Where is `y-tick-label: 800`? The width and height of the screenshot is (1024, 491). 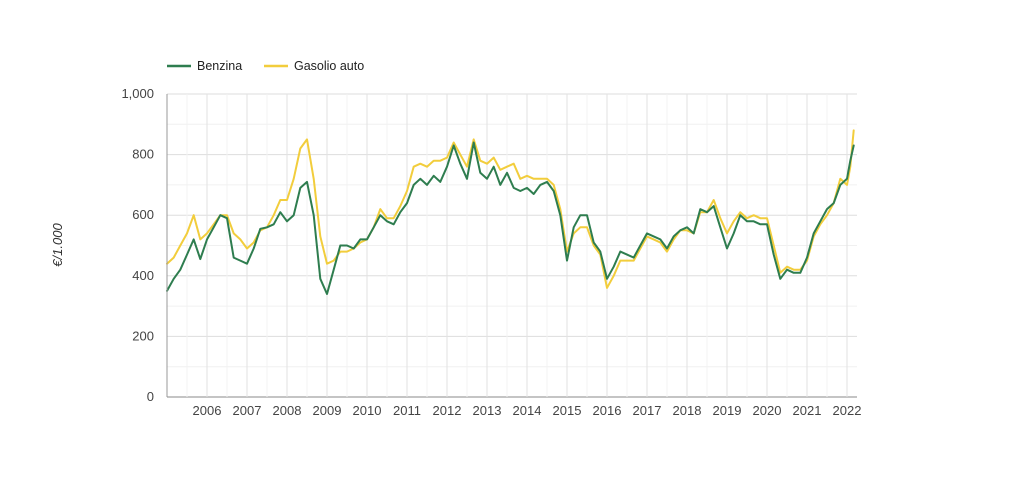 y-tick-label: 800 is located at coordinates (143, 154).